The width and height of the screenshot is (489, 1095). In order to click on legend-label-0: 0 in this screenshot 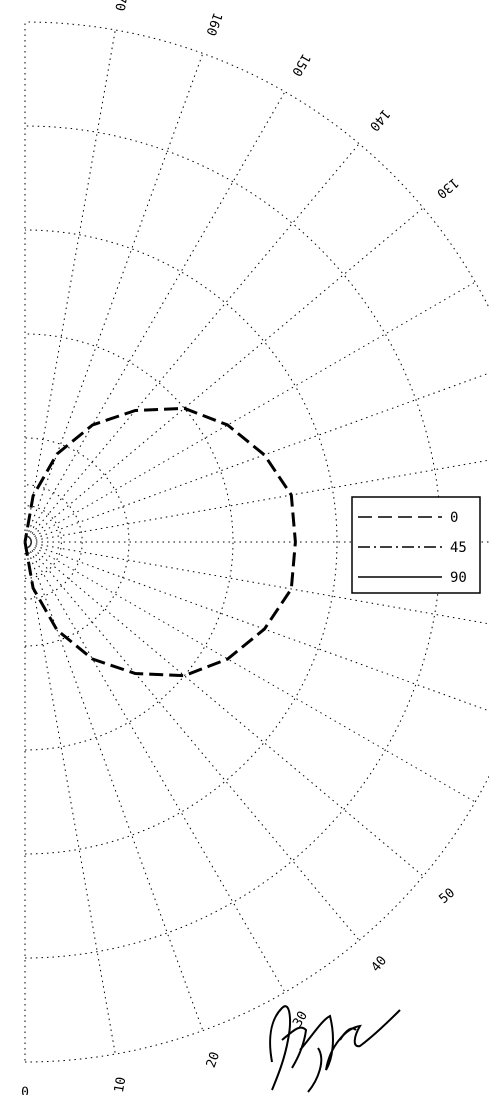, I will do `click(454, 518)`.